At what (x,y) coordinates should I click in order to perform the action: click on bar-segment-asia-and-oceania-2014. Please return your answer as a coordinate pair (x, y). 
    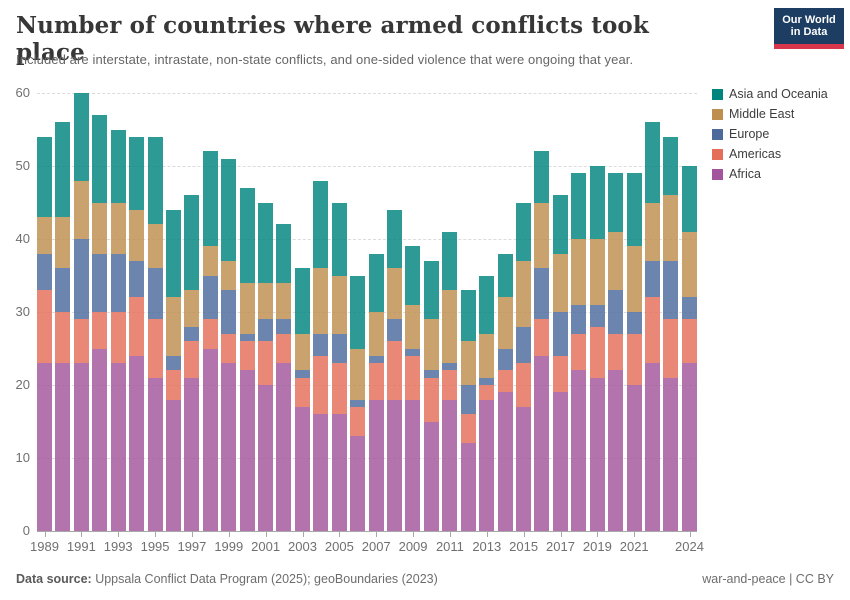
    Looking at the image, I should click on (505, 275).